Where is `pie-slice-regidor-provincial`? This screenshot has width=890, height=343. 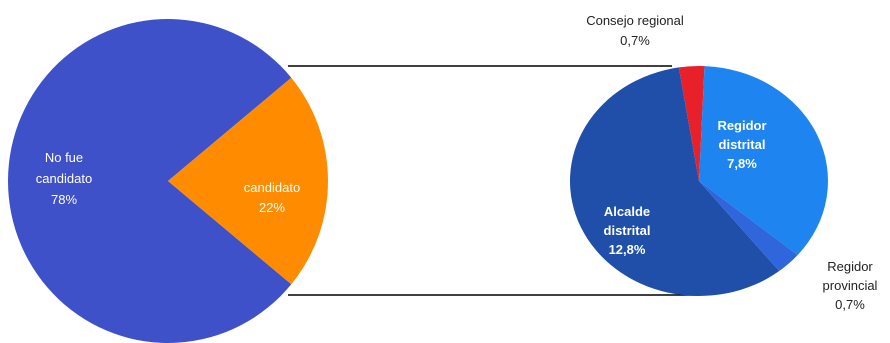 pie-slice-regidor-provincial is located at coordinates (748, 226).